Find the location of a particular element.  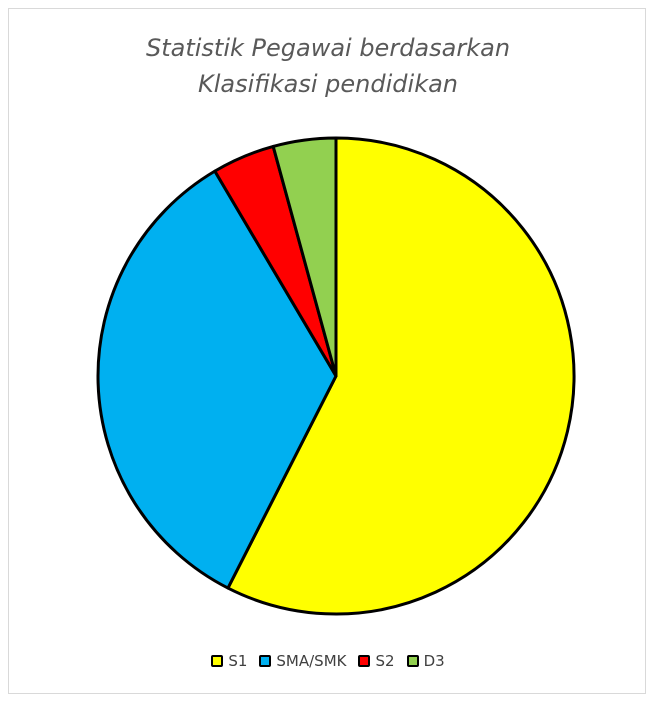

legend-label-d3: D3 is located at coordinates (434, 661).